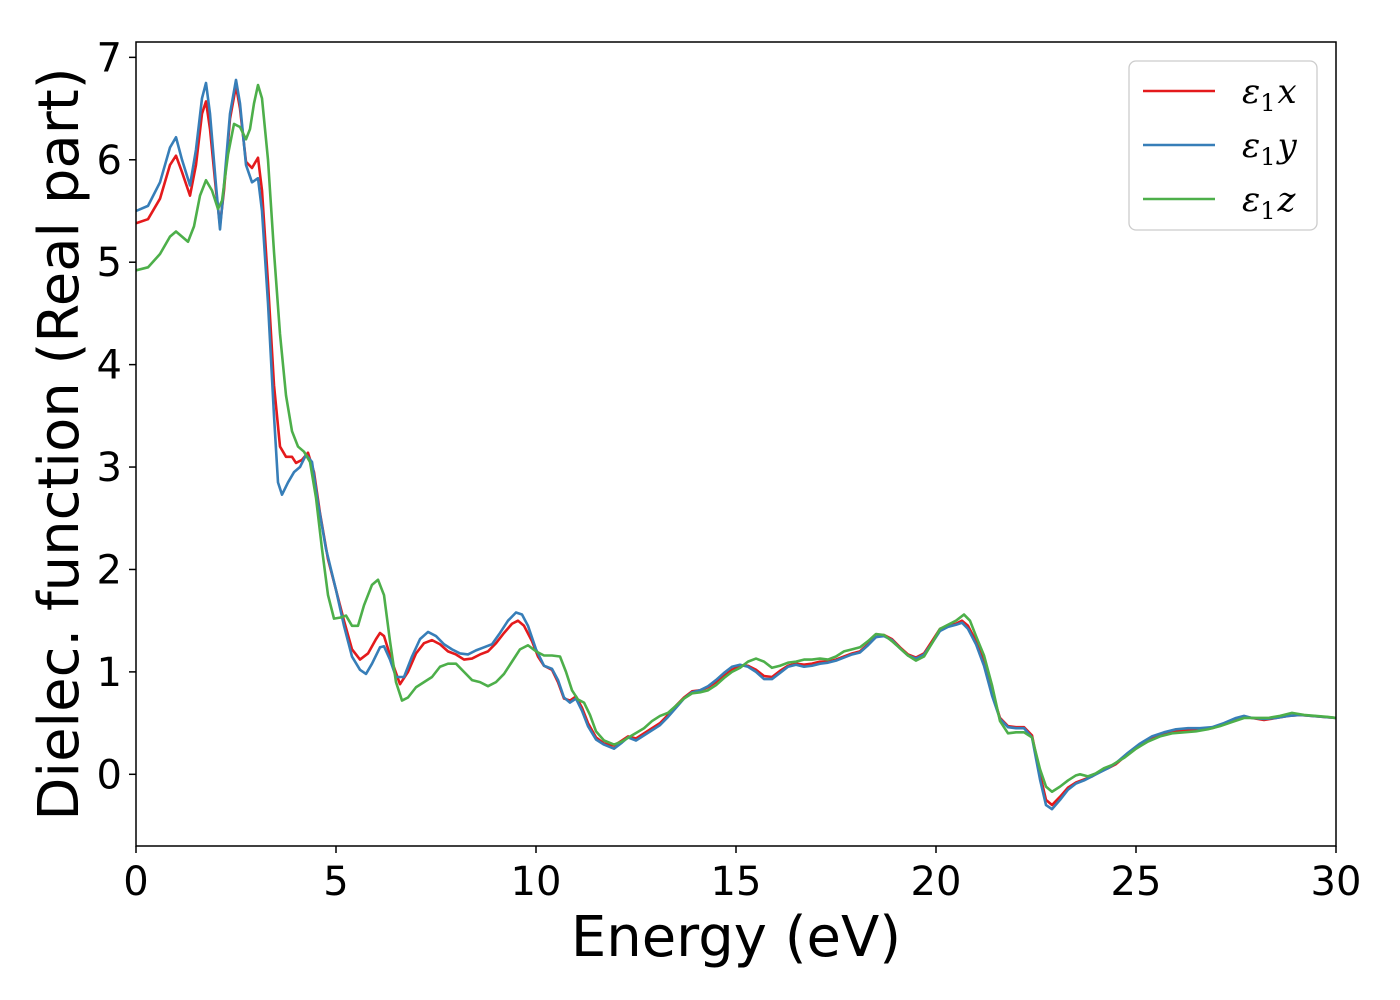  What do you see at coordinates (1336, 882) in the screenshot?
I see `x-tick-label: 30` at bounding box center [1336, 882].